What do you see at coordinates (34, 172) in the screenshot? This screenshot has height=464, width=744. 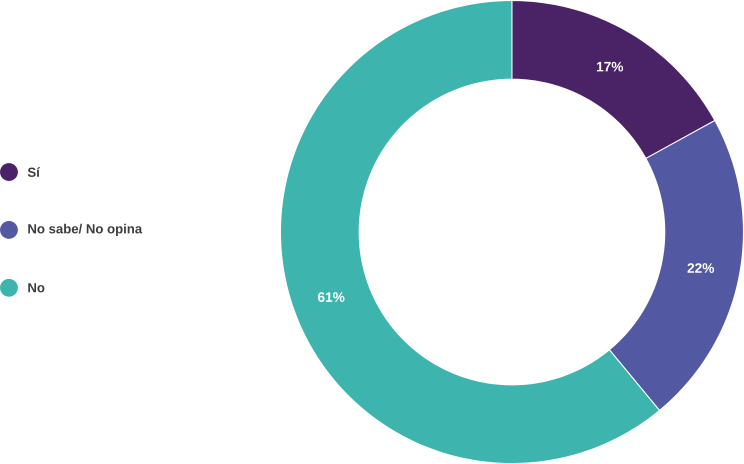 I see `legend-label: Sí` at bounding box center [34, 172].